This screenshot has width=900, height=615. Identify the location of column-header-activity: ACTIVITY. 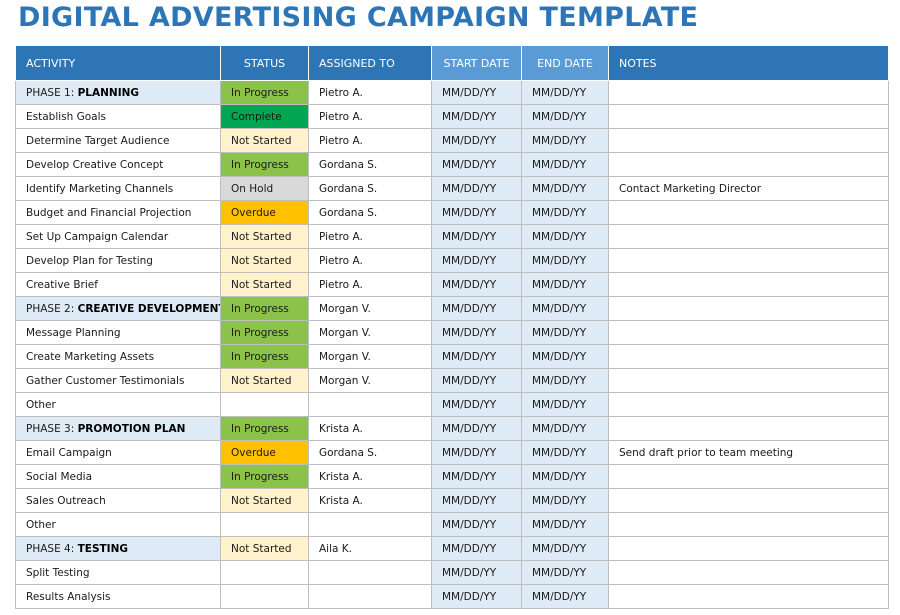
(118, 63).